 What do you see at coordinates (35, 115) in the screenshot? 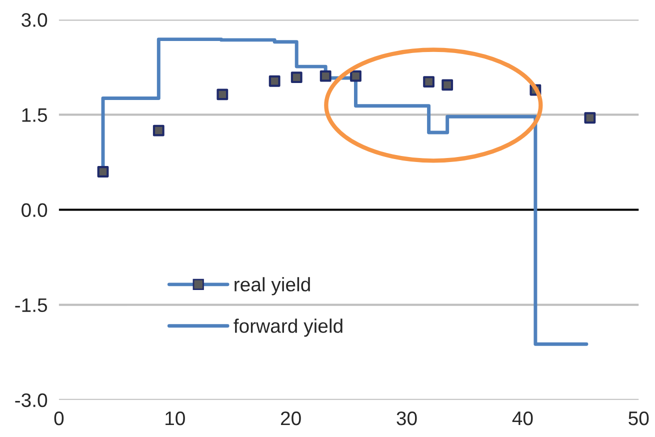
I see `y-tick-label: 1.5` at bounding box center [35, 115].